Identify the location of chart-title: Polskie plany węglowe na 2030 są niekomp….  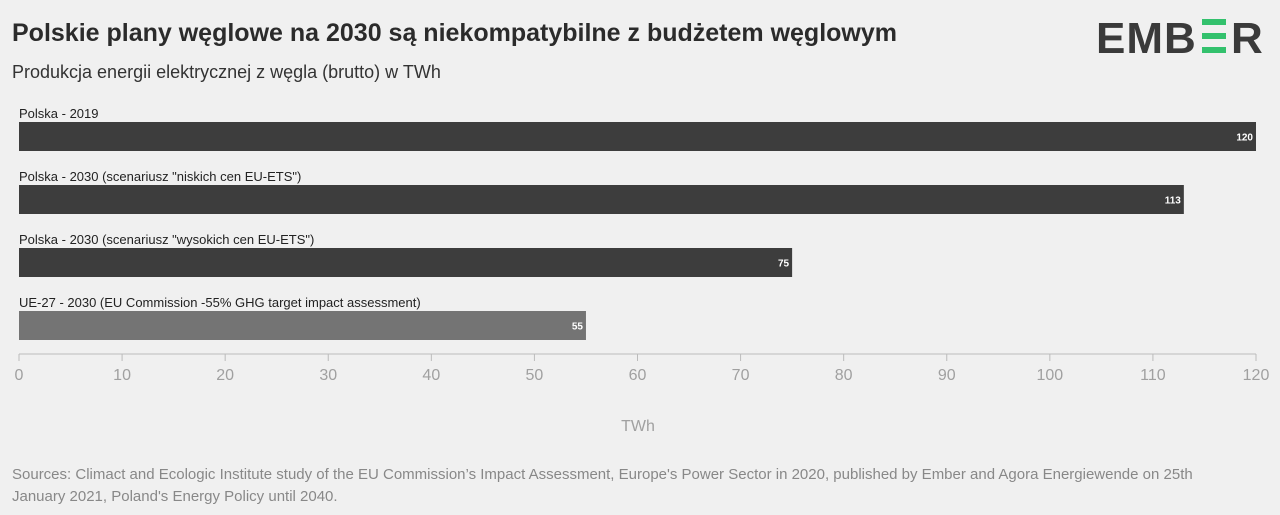
(454, 33).